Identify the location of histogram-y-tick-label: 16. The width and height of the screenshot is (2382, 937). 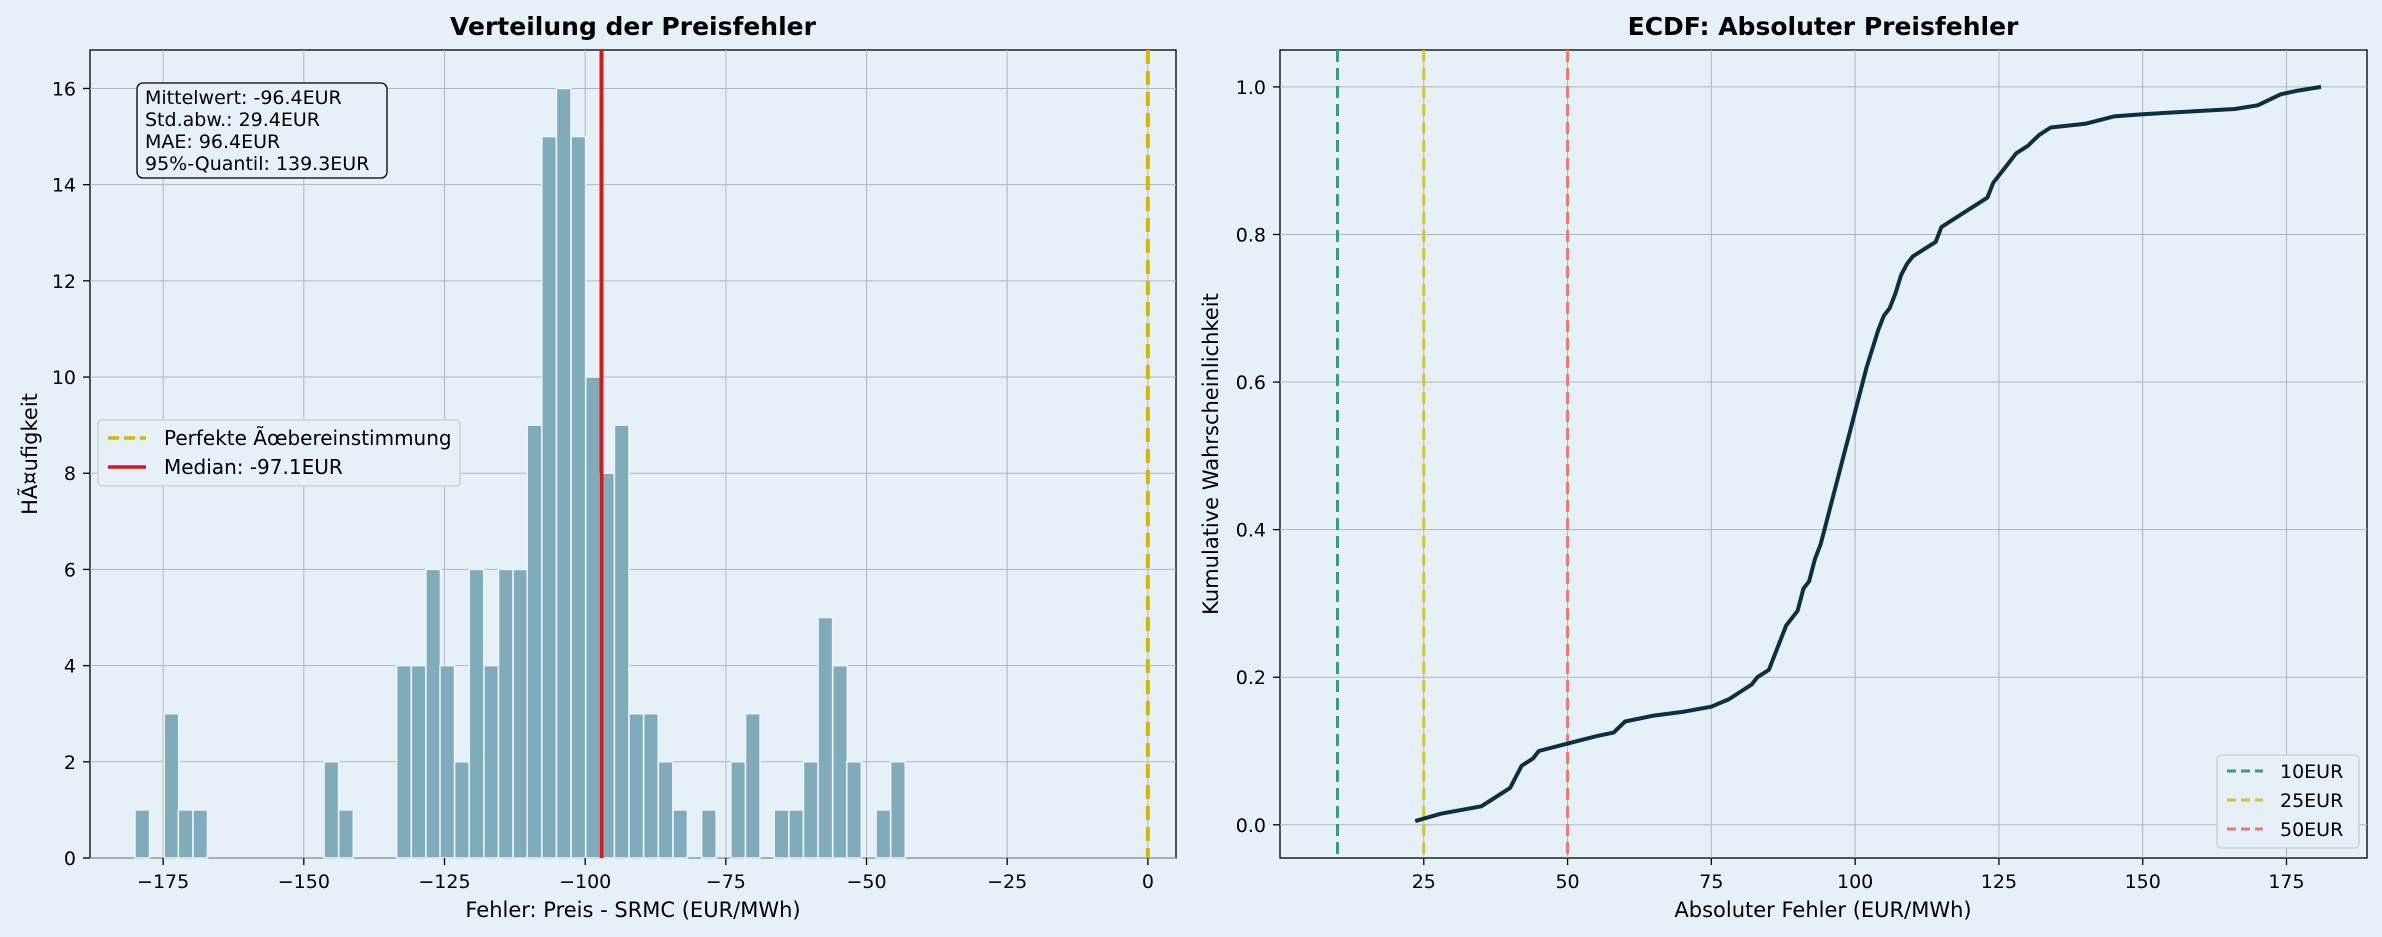
(64, 89).